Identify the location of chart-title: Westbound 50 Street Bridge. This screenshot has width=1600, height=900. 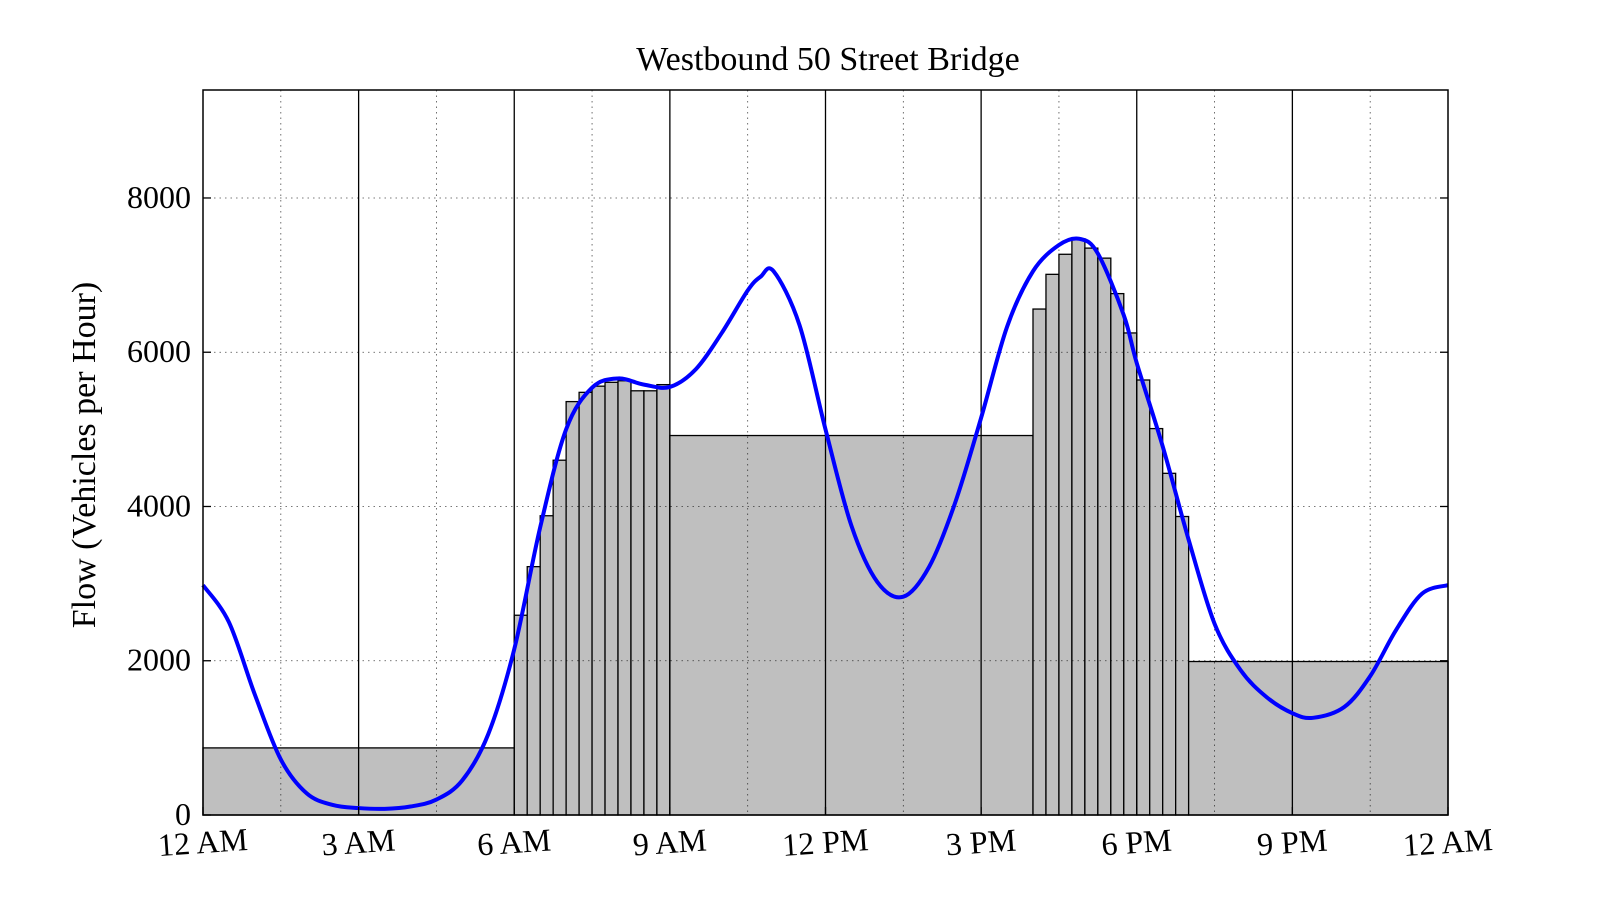
(827, 59).